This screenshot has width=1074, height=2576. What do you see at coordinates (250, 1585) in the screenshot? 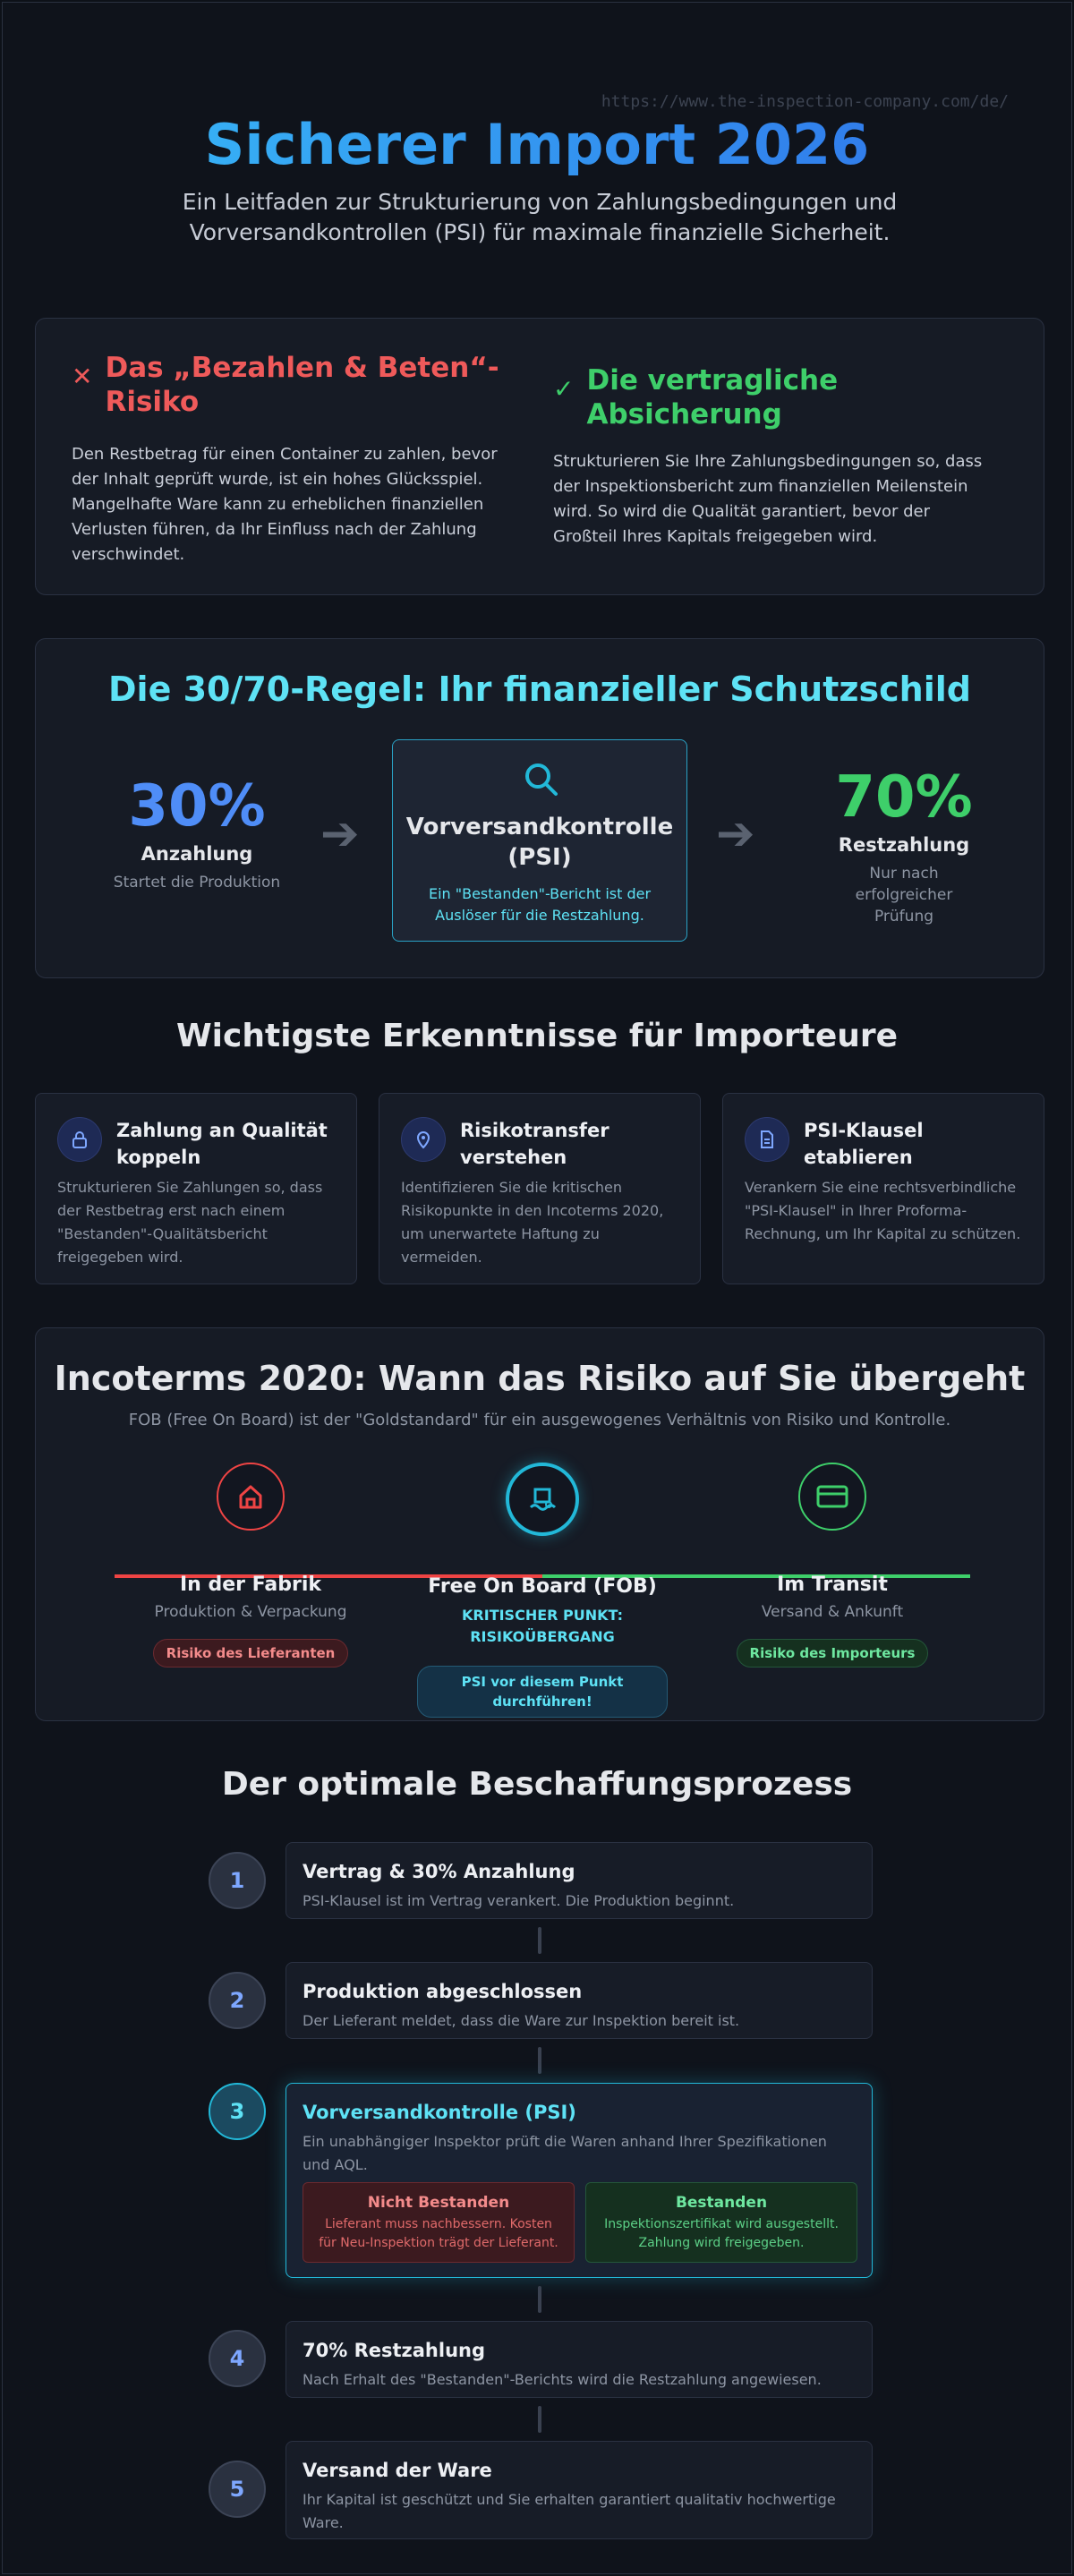
I see `node-title: In der Fabrik` at bounding box center [250, 1585].